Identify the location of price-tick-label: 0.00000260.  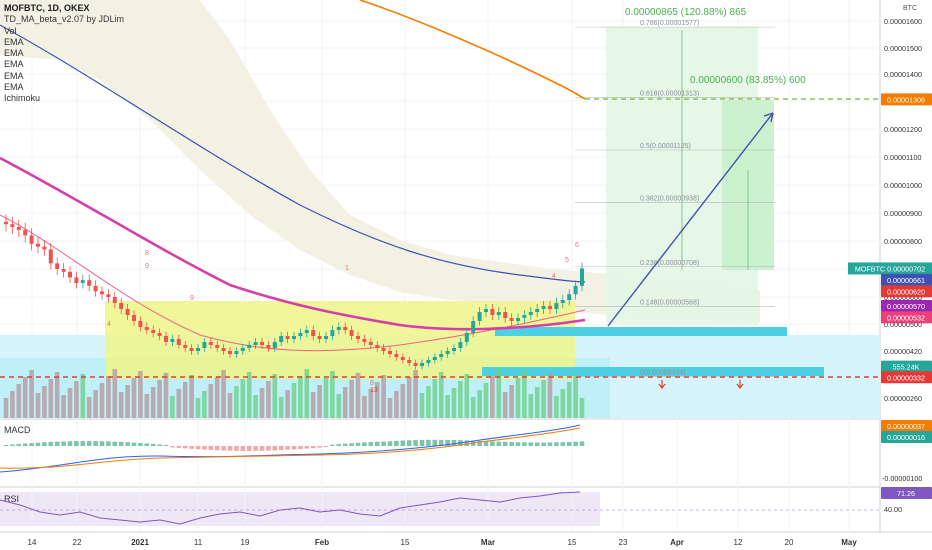
(903, 398).